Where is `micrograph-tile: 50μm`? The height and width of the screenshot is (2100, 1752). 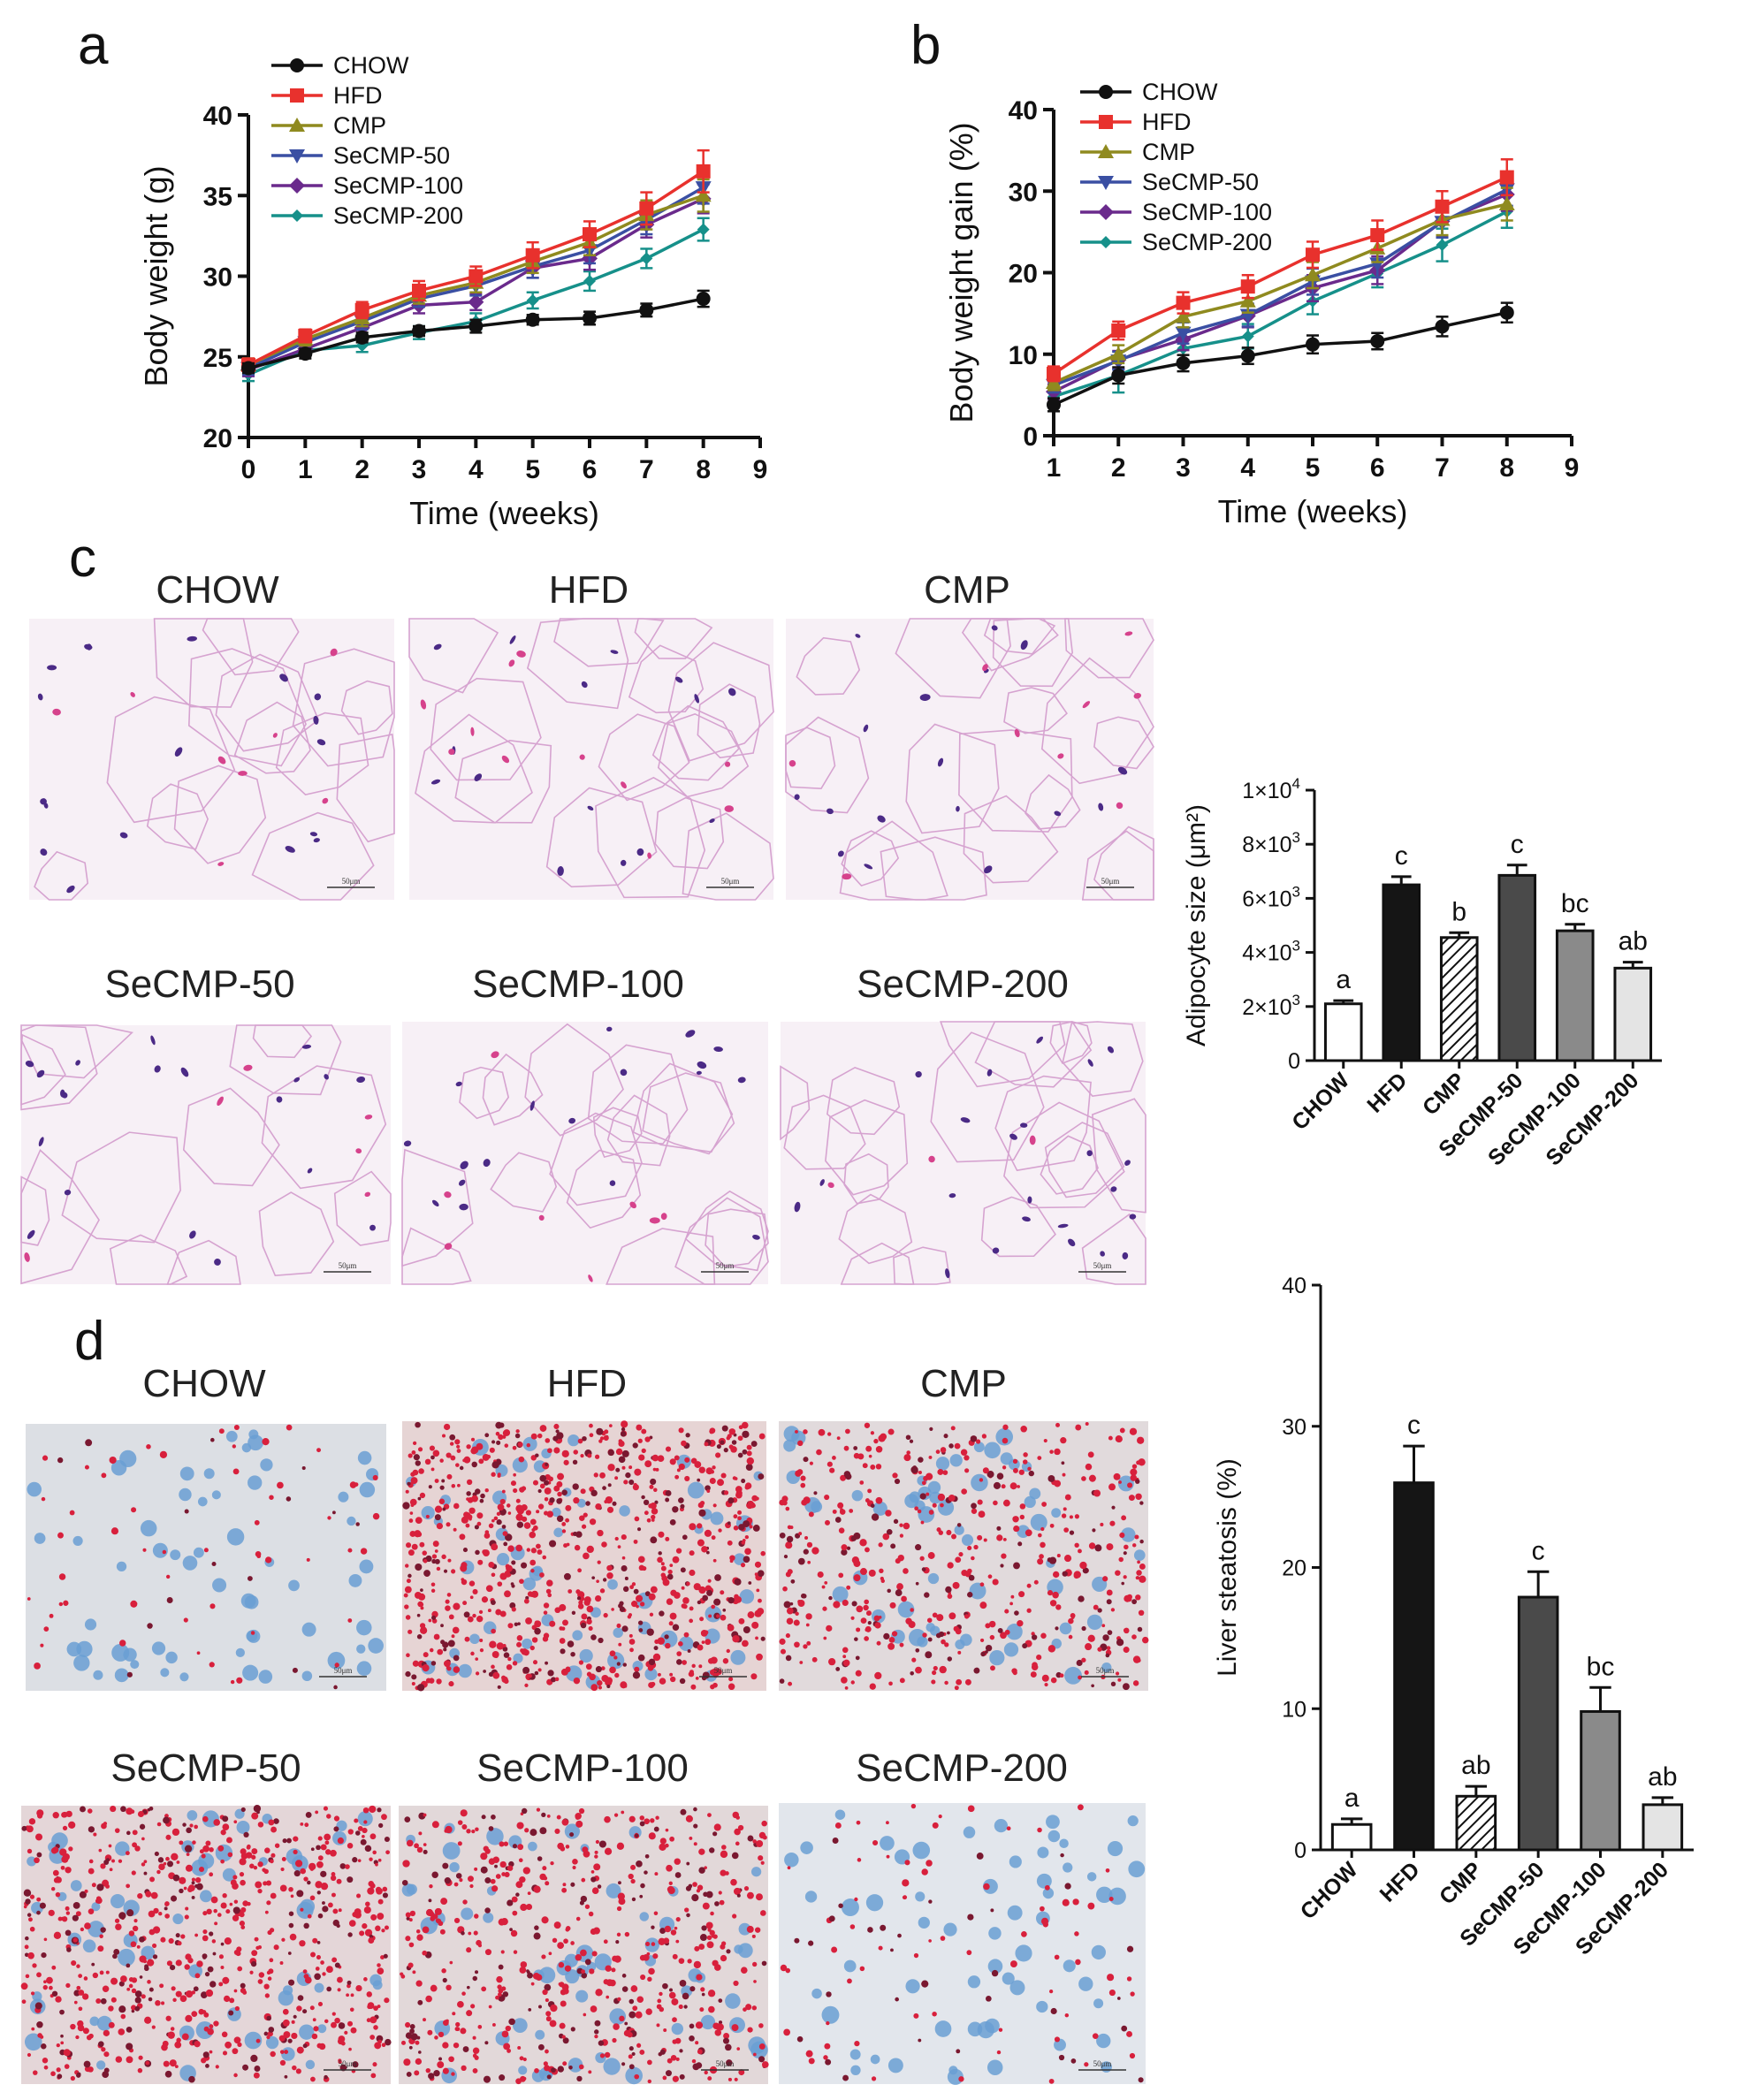
micrograph-tile: 50μm is located at coordinates (206, 1154).